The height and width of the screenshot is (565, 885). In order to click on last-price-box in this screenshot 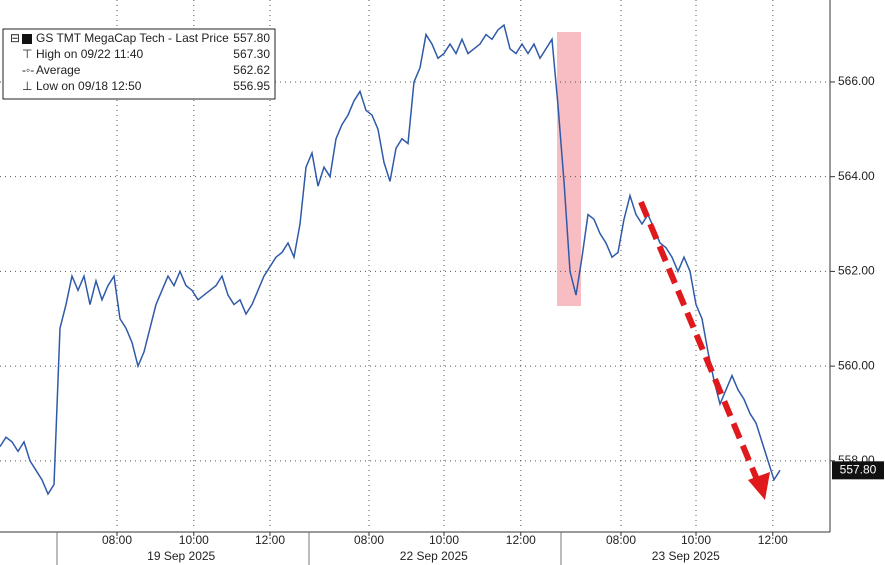, I will do `click(858, 470)`.